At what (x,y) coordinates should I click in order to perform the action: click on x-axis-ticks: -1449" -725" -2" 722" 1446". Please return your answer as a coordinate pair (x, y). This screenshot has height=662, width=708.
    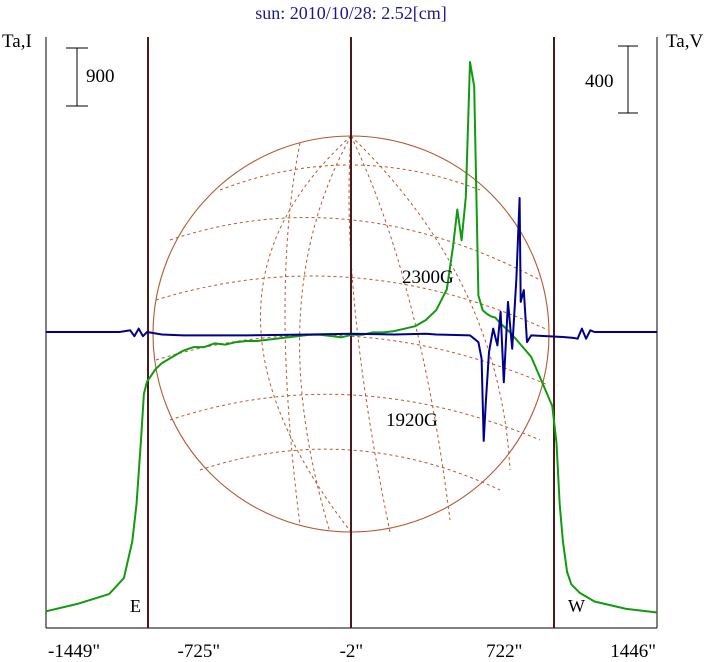
    Looking at the image, I should click on (352, 651).